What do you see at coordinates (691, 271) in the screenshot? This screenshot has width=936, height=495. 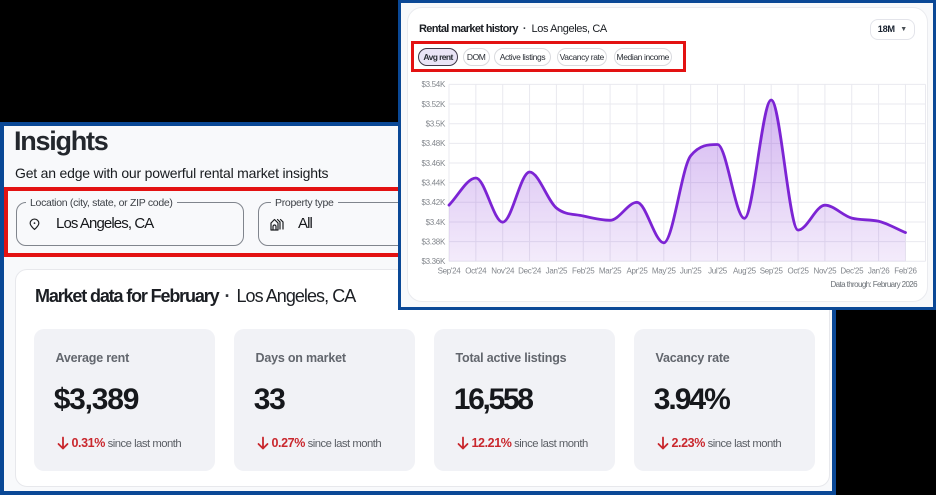 I see `svg-text: Jun'25` at bounding box center [691, 271].